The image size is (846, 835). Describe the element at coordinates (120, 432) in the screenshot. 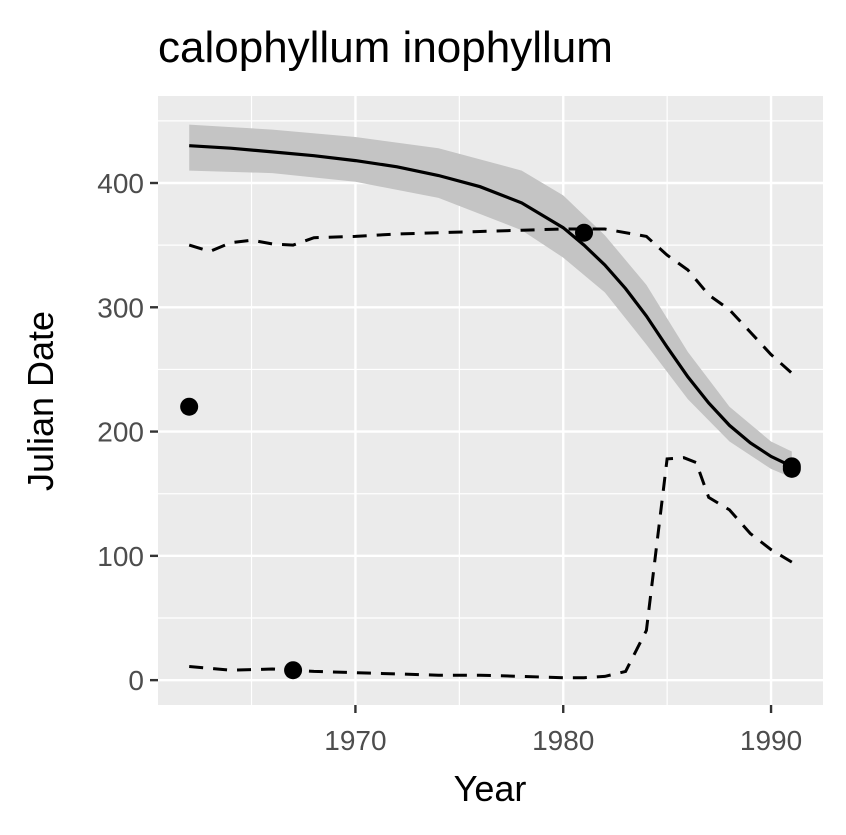

I see `y-tick-label: 200` at that location.